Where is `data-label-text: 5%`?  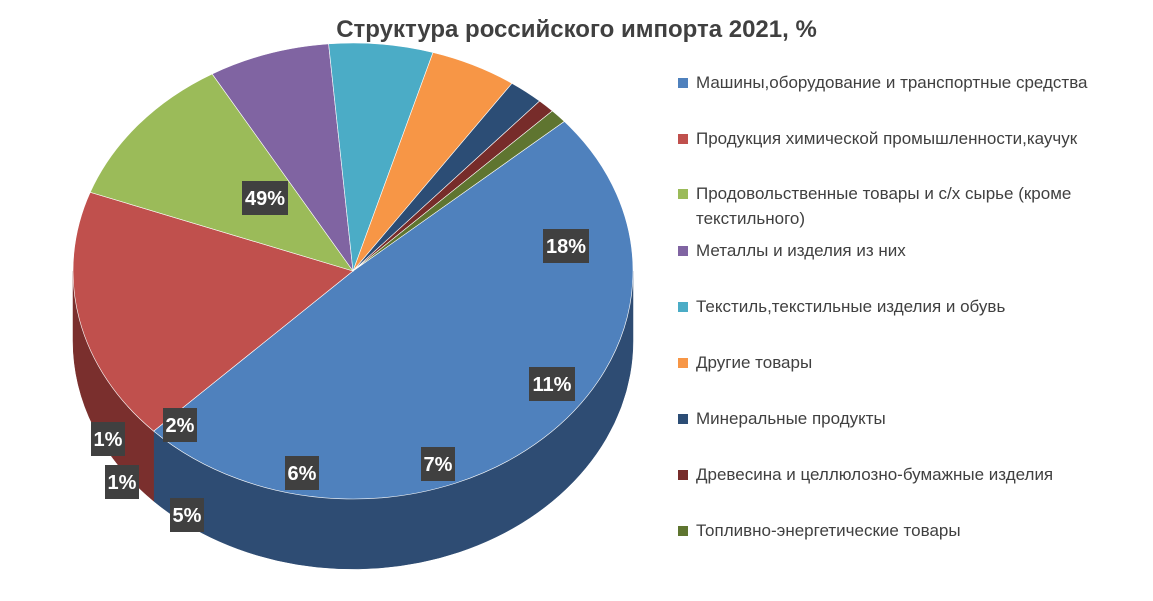
data-label-text: 5% is located at coordinates (187, 516).